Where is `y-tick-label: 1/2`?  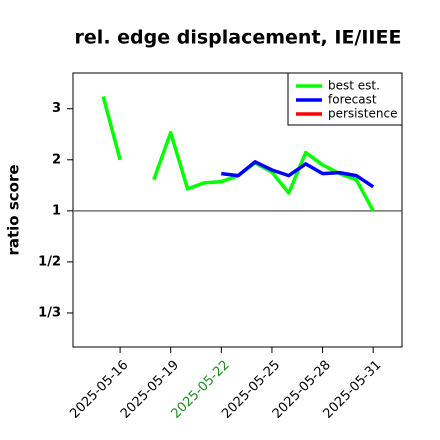
y-tick-label: 1/2 is located at coordinates (49, 261).